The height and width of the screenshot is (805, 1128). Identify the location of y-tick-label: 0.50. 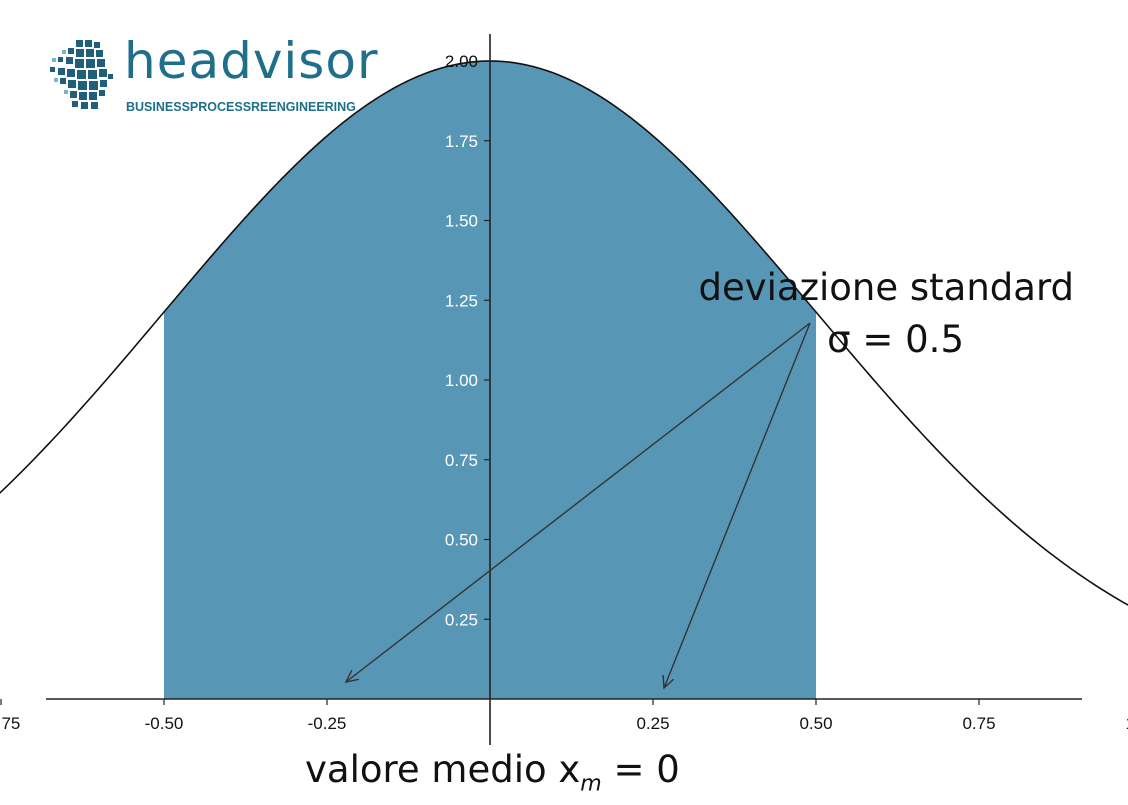
(461, 540).